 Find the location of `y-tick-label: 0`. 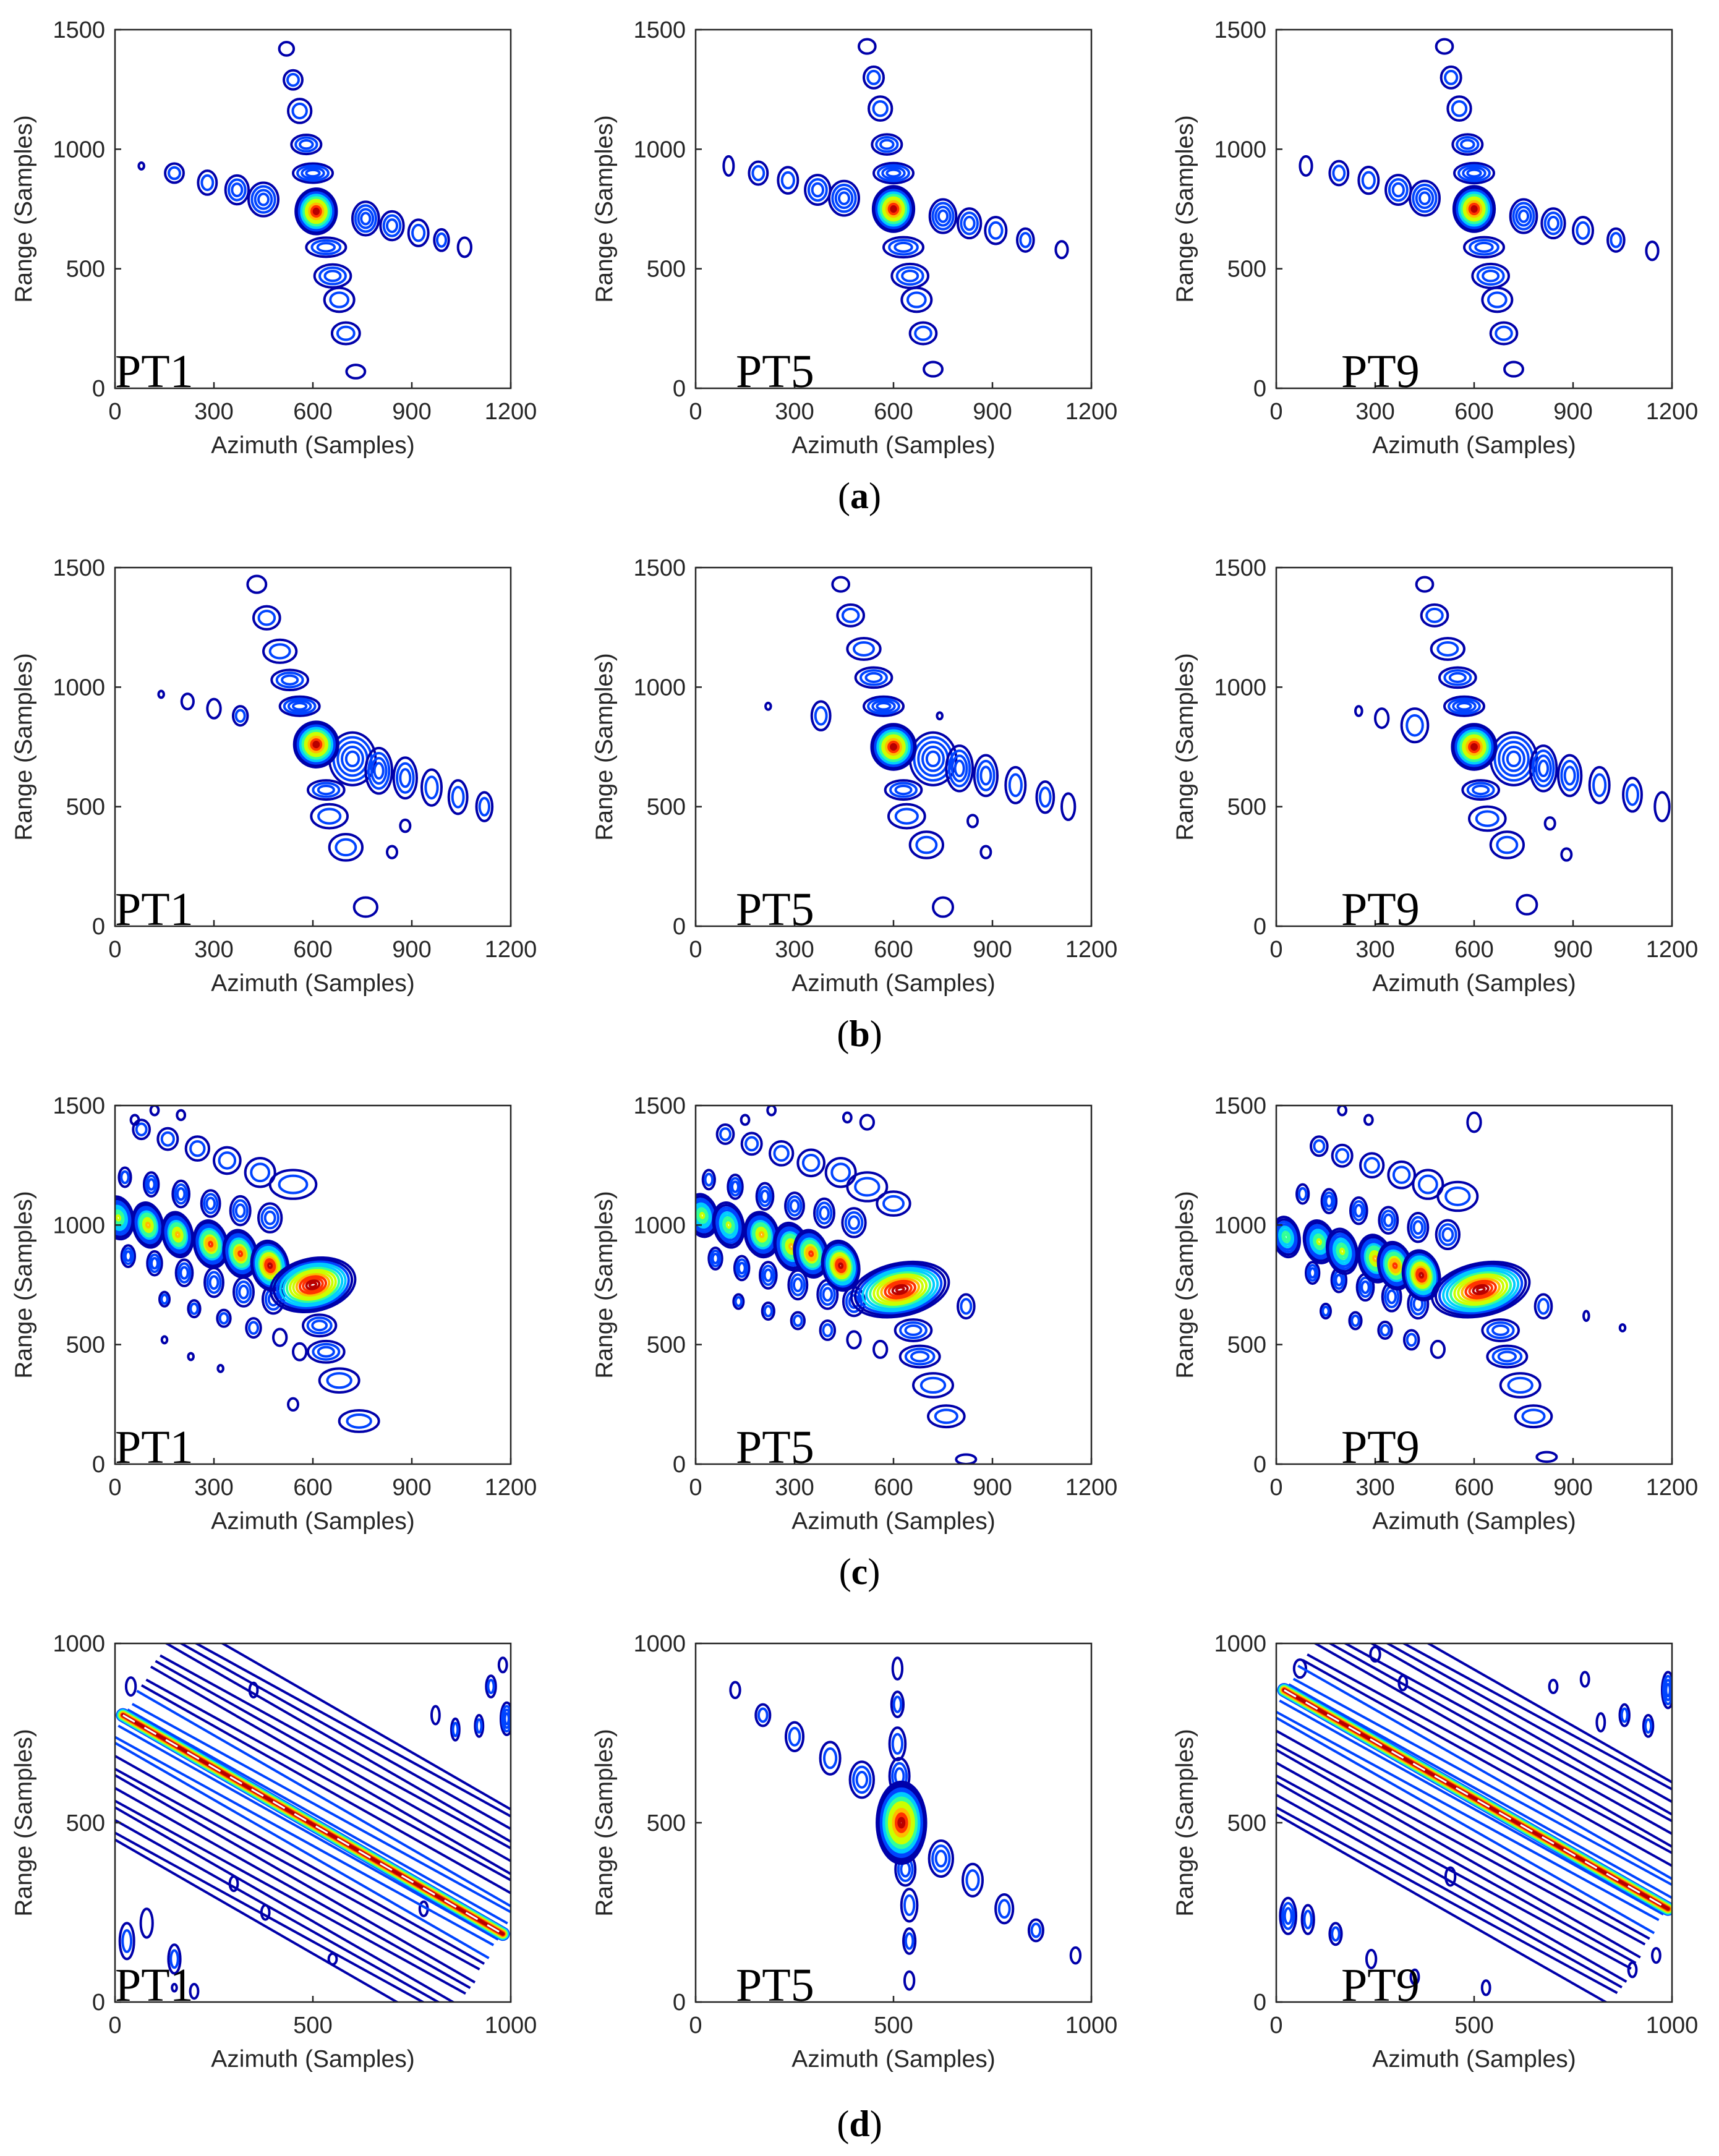

y-tick-label: 0 is located at coordinates (99, 389).